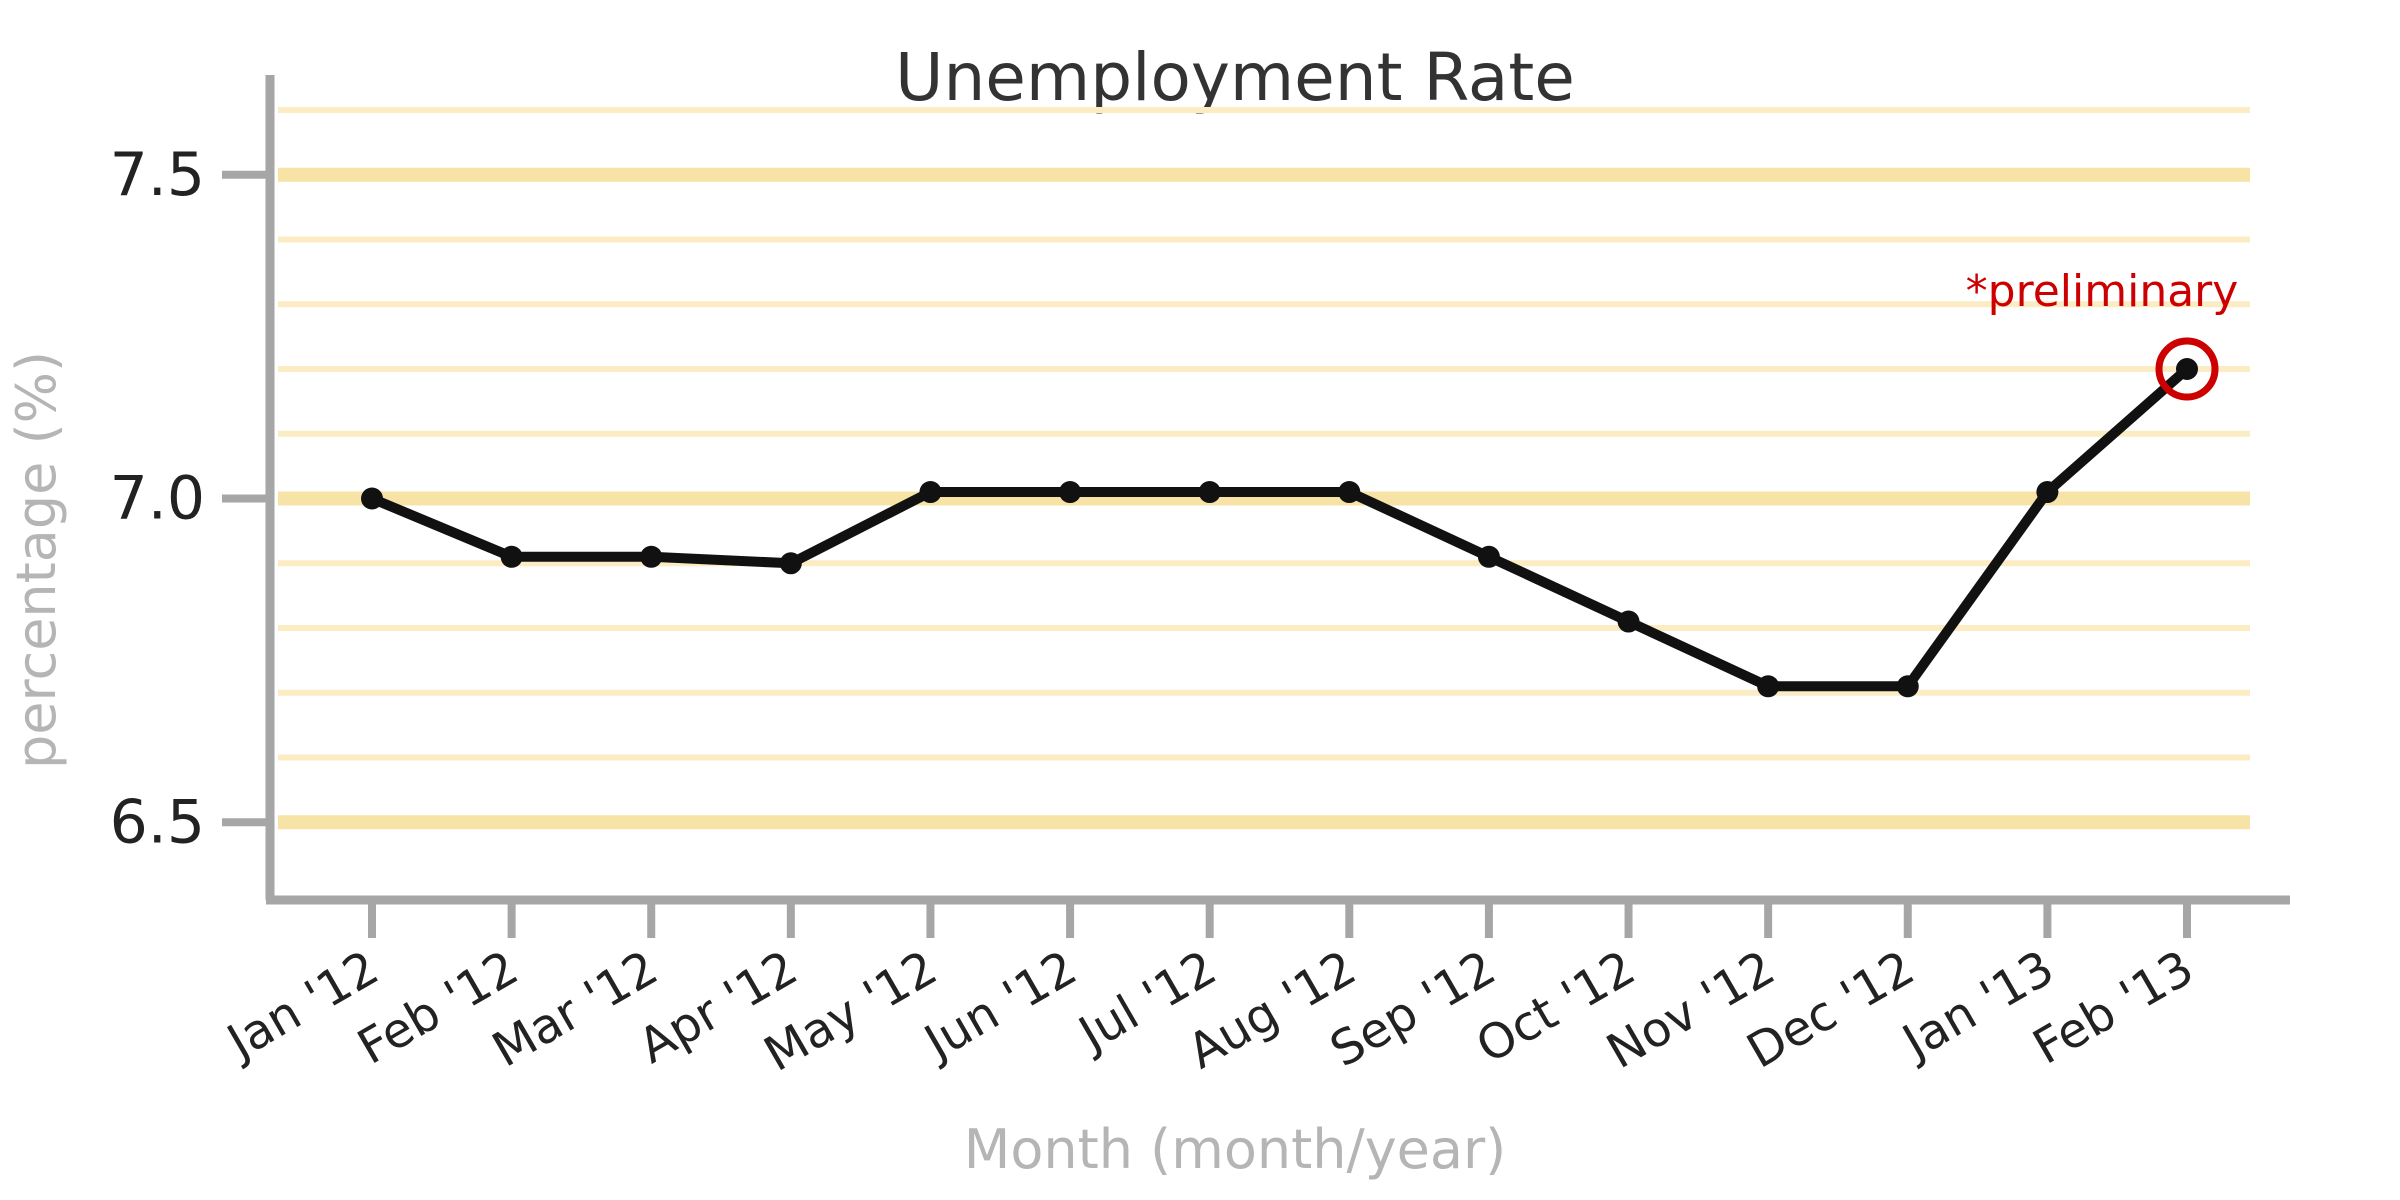 The height and width of the screenshot is (1200, 2400). I want to click on annotation-group: *preliminary, so click(2102, 333).